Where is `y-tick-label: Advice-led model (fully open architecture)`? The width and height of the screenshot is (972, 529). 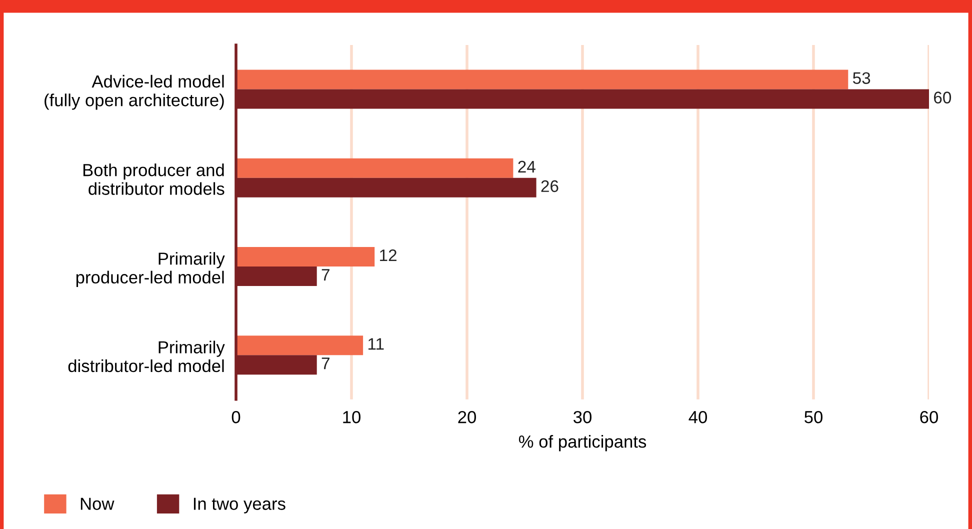 y-tick-label: Advice-led model (fully open architecture) is located at coordinates (134, 92).